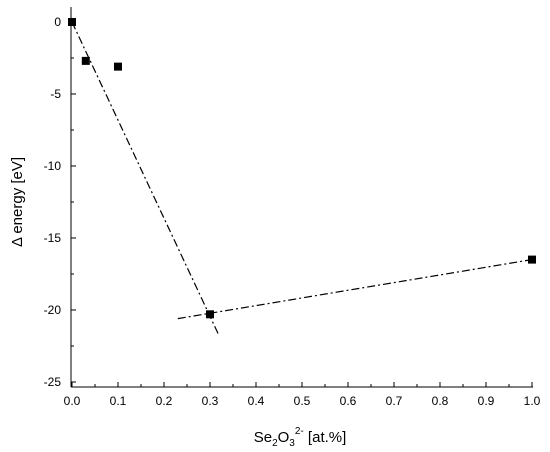 This screenshot has width=550, height=452. Describe the element at coordinates (55, 94) in the screenshot. I see `y-tick-label: -5` at that location.